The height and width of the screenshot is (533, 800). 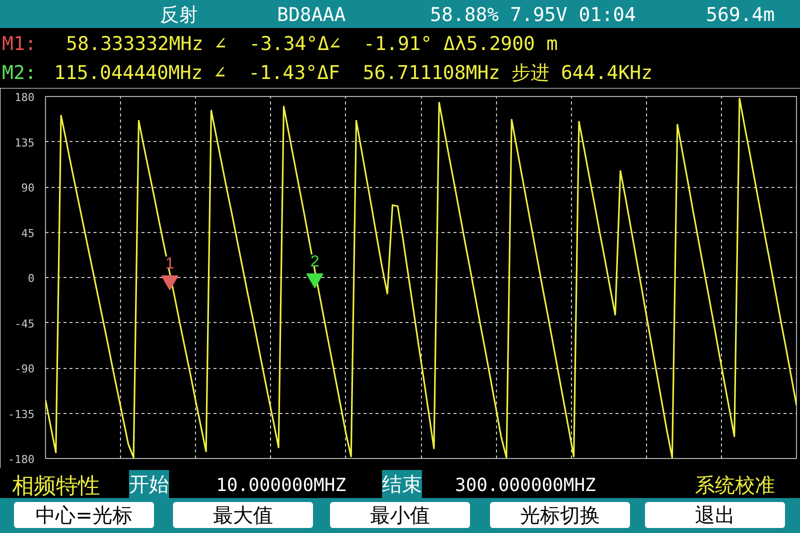 I want to click on y-tick-label: 45, so click(x=28, y=233).